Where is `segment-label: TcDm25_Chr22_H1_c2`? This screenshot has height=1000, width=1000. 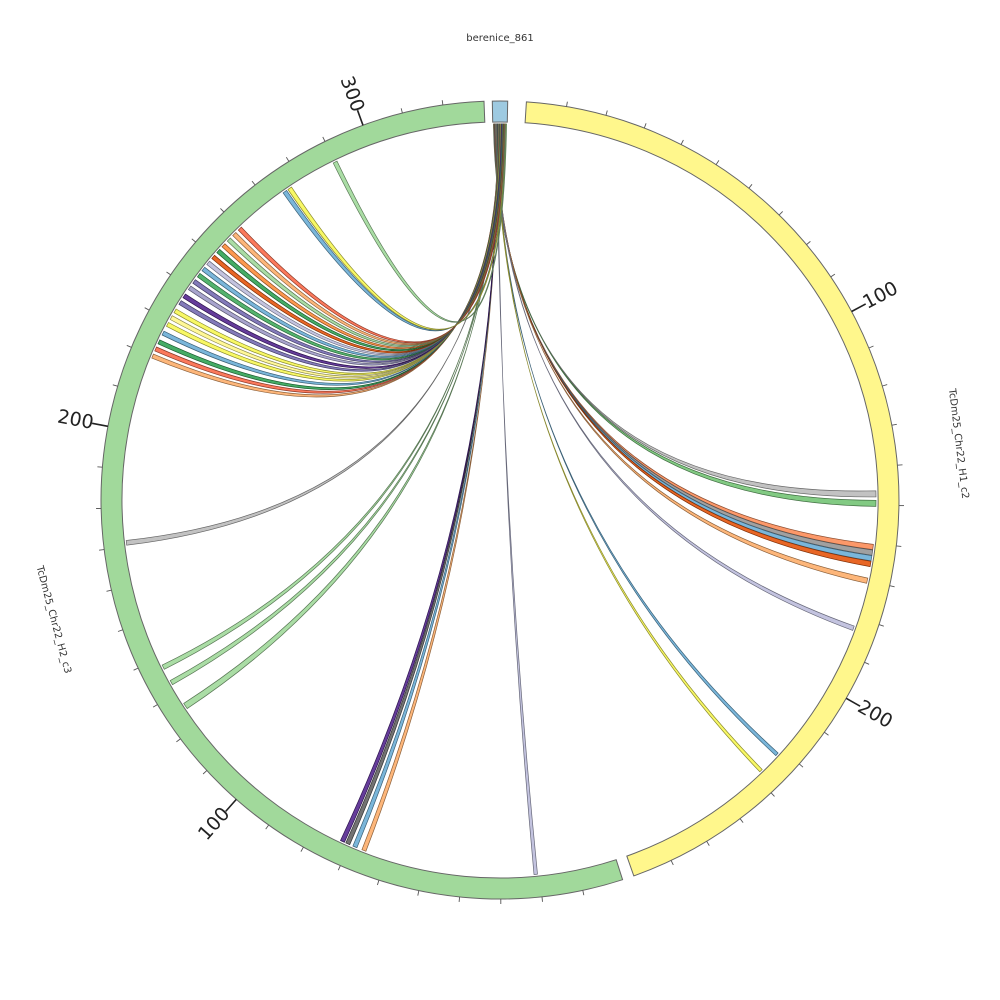 segment-label: TcDm25_Chr22_H1_c2 is located at coordinates (958, 443).